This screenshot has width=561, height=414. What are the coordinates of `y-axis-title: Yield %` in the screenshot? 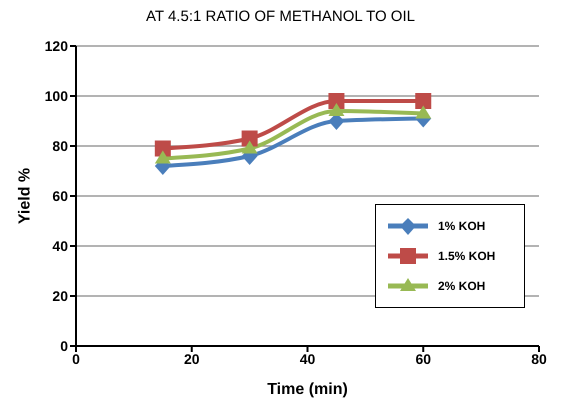 It's located at (25, 196).